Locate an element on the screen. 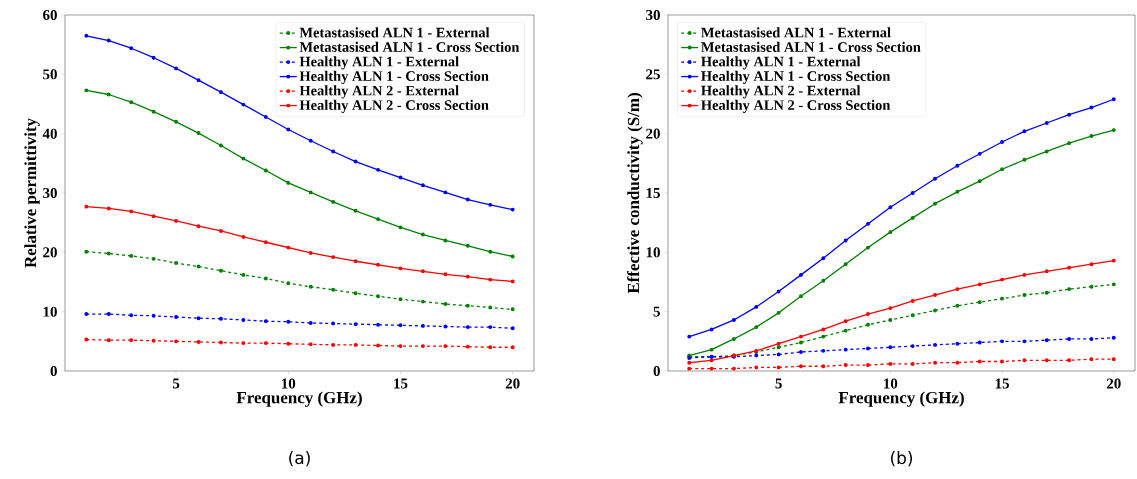  y-tick-label: 50 is located at coordinates (50, 74).